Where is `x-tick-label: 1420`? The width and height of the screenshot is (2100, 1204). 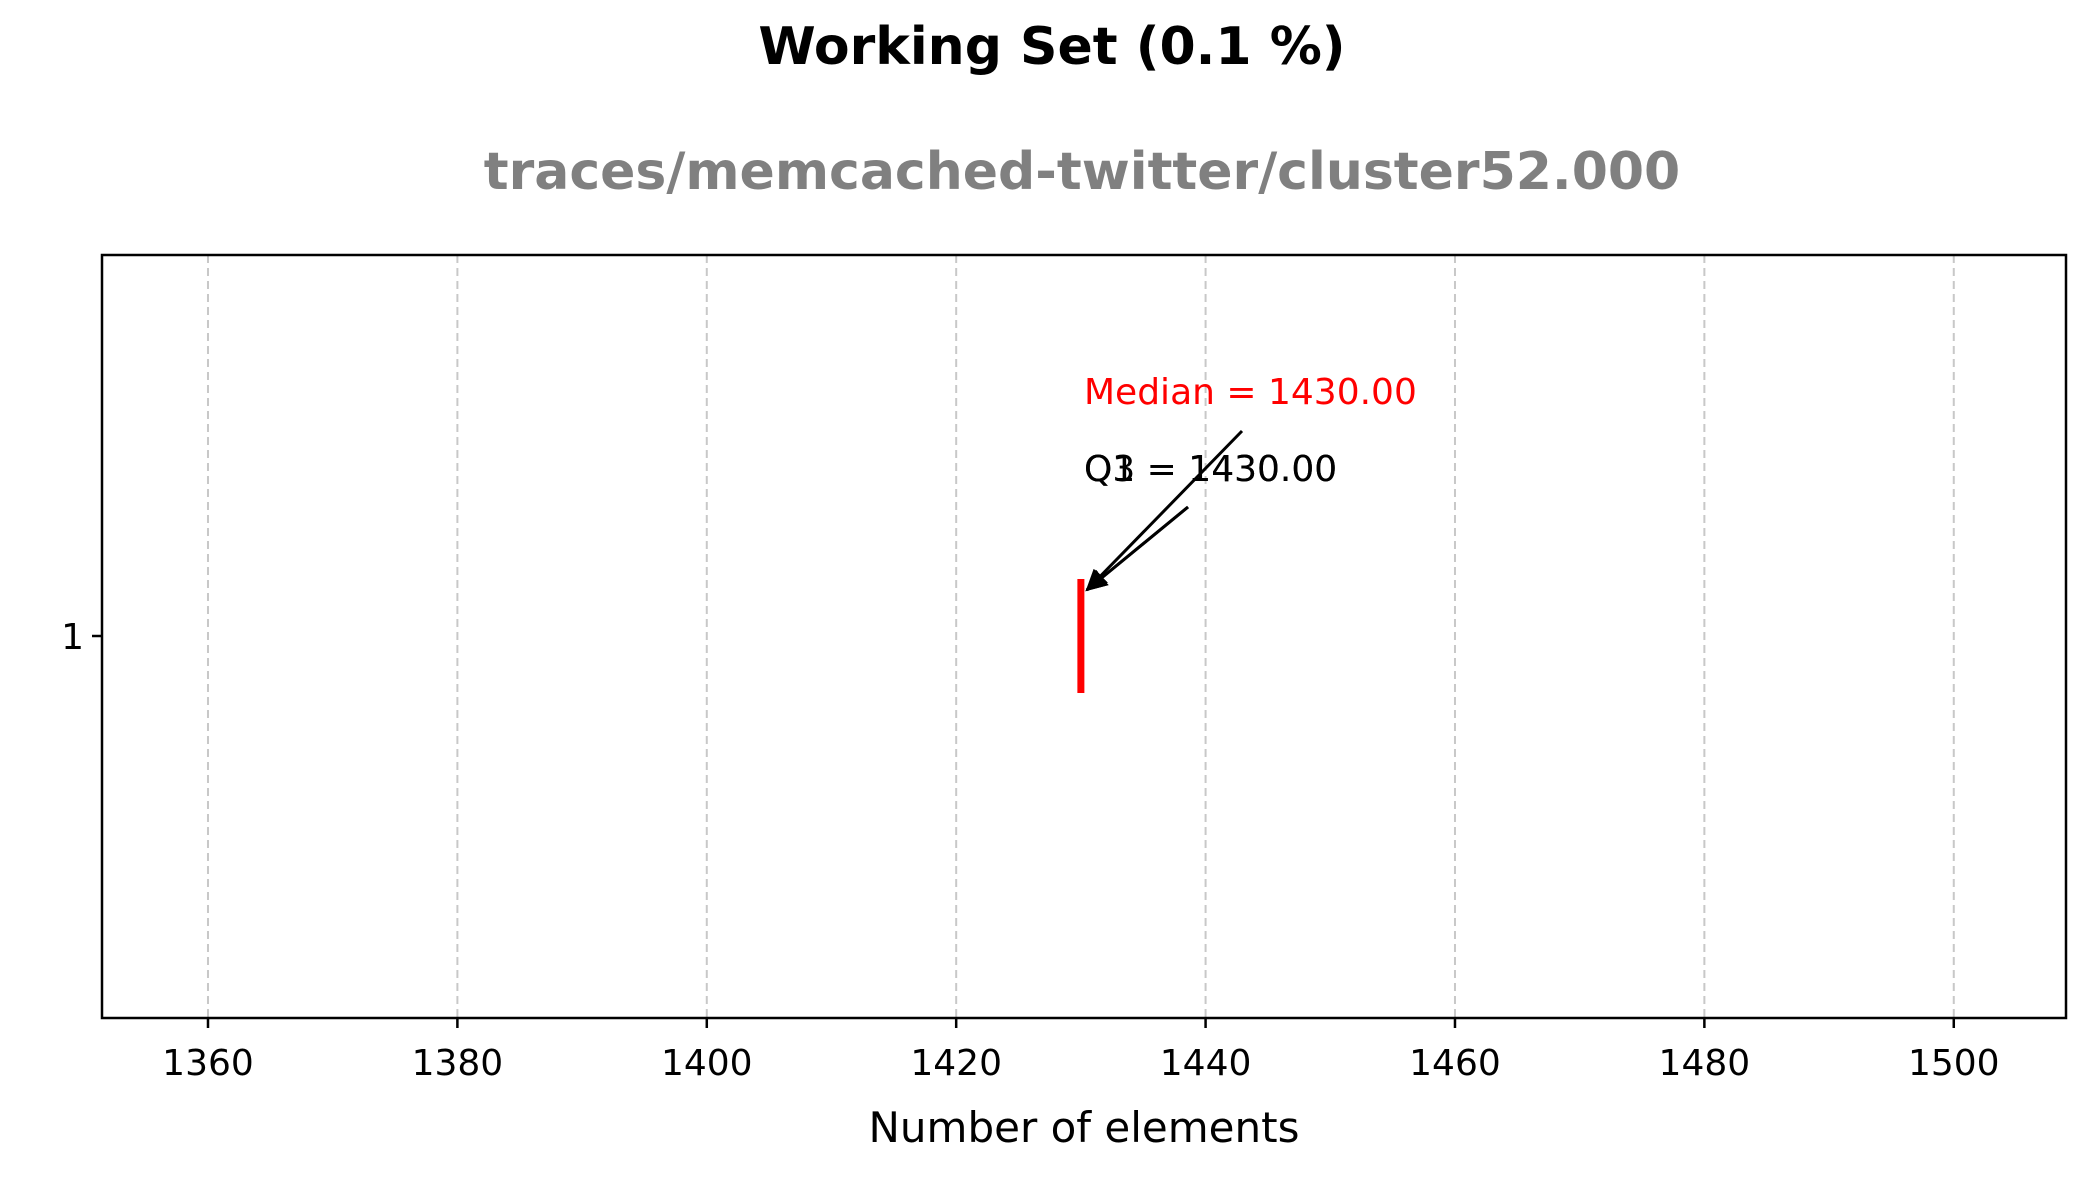
x-tick-label: 1420 is located at coordinates (956, 1063).